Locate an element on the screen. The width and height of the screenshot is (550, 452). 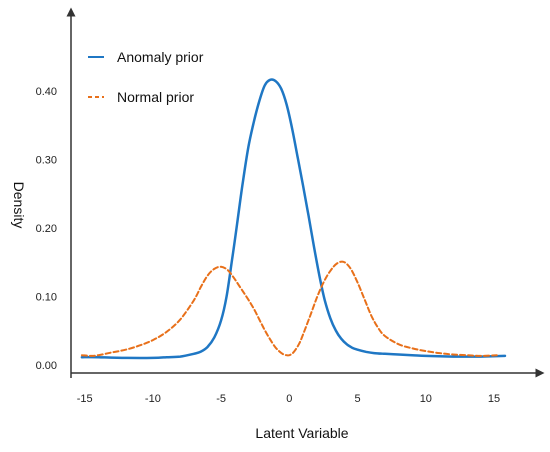
x-tick-label: 15 is located at coordinates (494, 399).